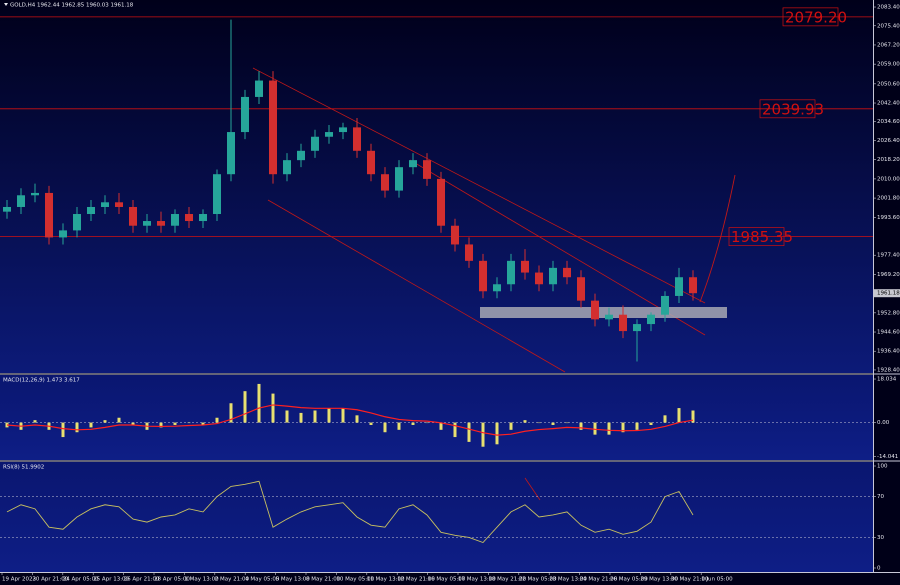 The height and width of the screenshot is (585, 900). Describe the element at coordinates (717, 580) in the screenshot. I see `x-tick-label: 1 Jun 05:00` at that location.